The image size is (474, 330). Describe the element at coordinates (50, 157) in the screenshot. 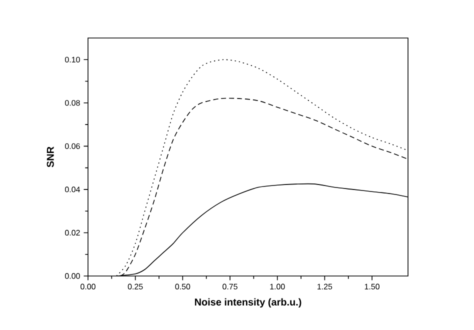

I see `y-axis-title: SNR` at that location.